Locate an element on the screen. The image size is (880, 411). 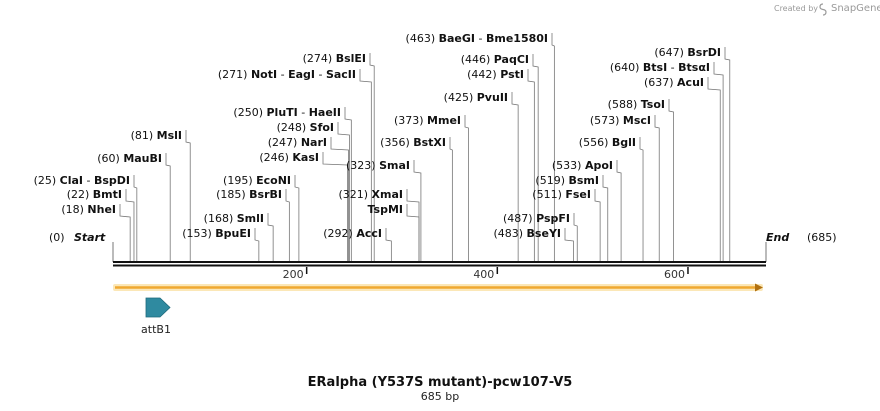
site-label-noti: (271) NotI - EagI - SacII is located at coordinates (287, 74).